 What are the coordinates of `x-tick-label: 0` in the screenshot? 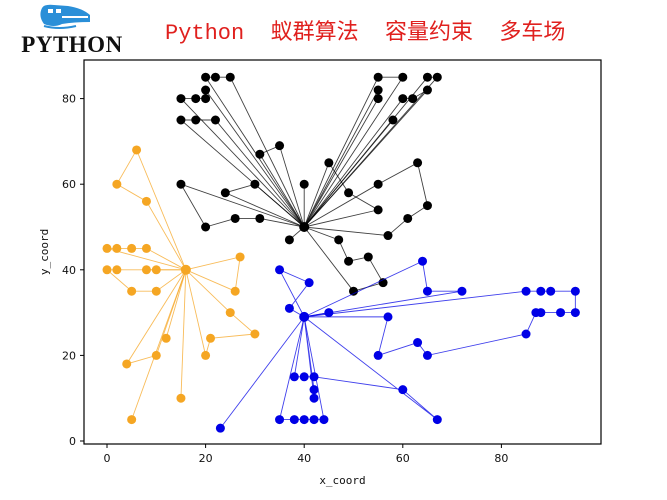 It's located at (107, 458).